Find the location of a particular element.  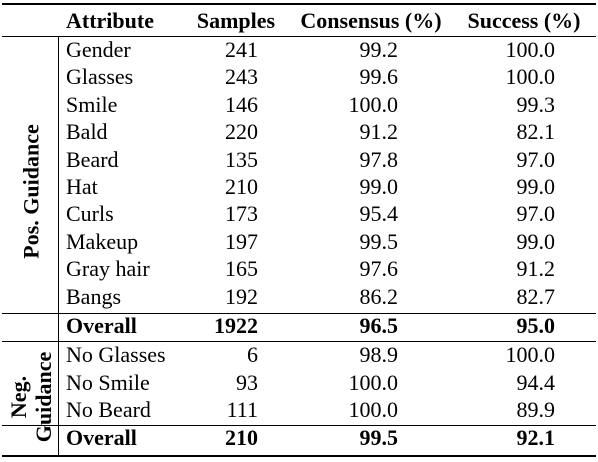

table-row-attribute: Smile is located at coordinates (92, 104).